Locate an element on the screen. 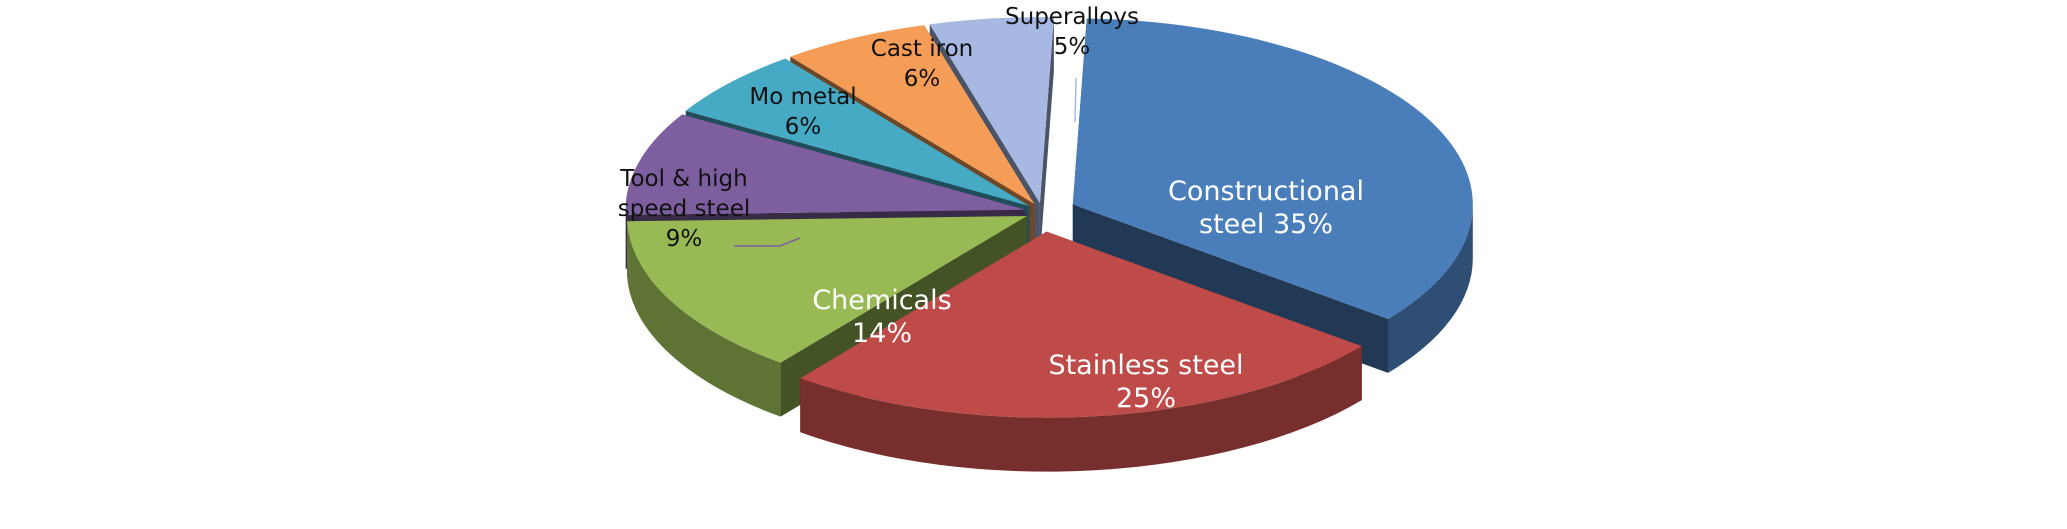 The height and width of the screenshot is (529, 2067). slice-label-3: Tool & high speed steel 9% is located at coordinates (684, 209).